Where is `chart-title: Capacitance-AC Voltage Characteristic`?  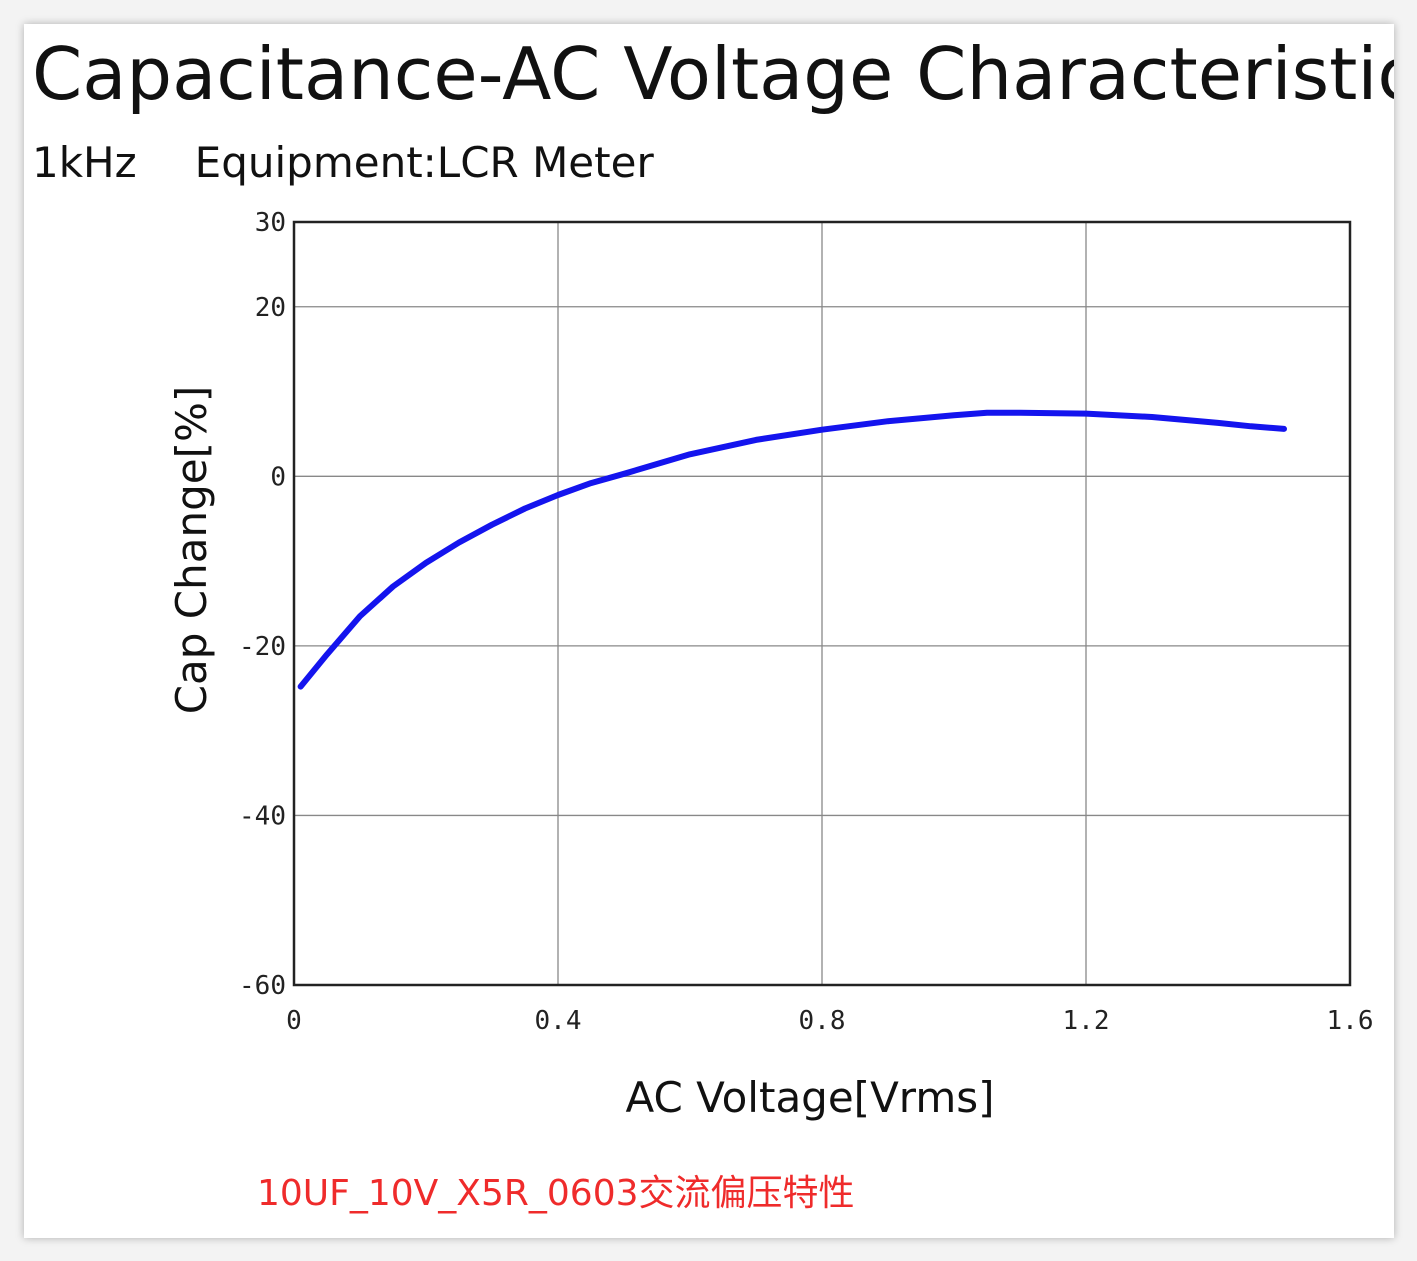 chart-title: Capacitance-AC Voltage Characteristic is located at coordinates (713, 74).